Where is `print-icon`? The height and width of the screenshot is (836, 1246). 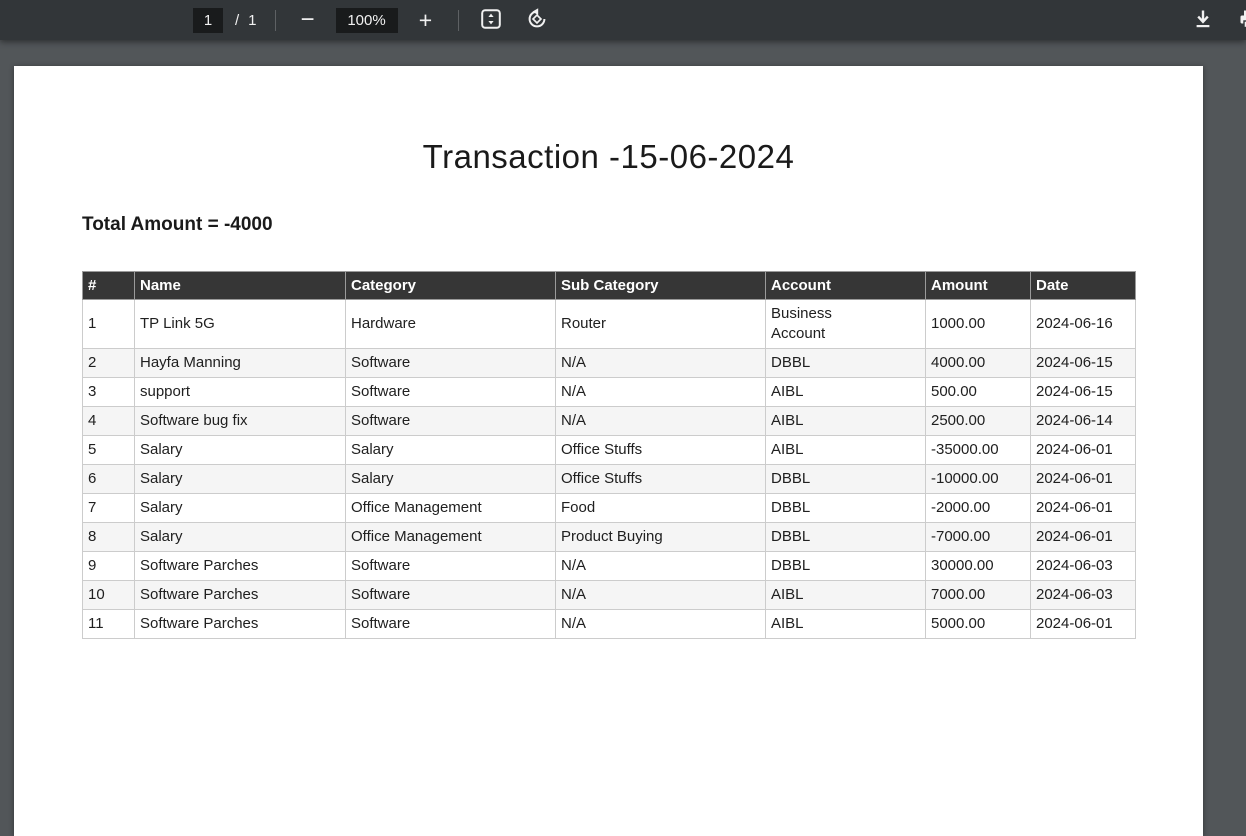
print-icon is located at coordinates (1242, 20).